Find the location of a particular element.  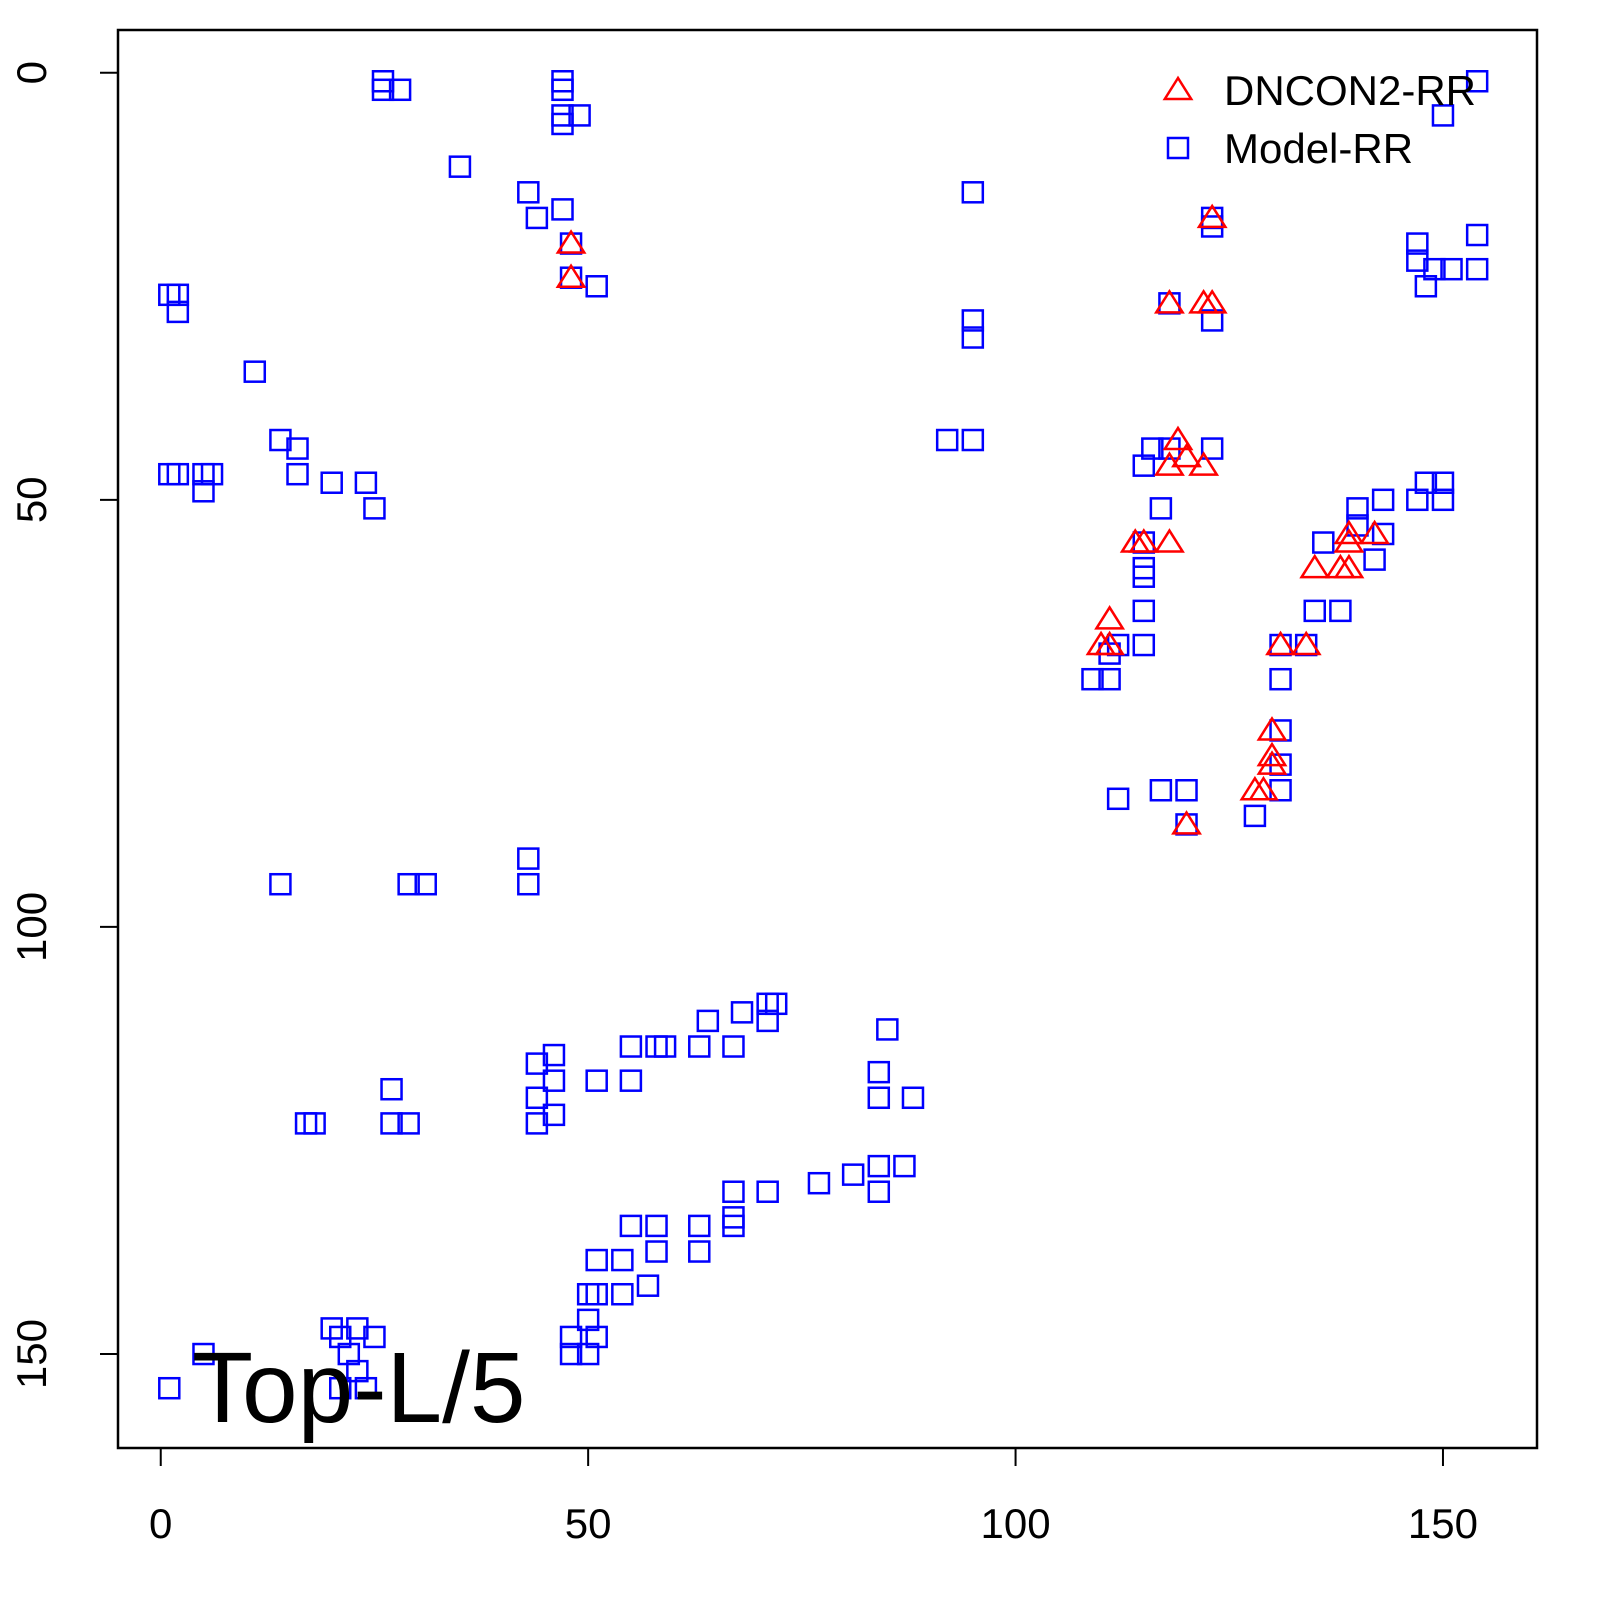

x-tick-label: 100 is located at coordinates (1016, 1523).